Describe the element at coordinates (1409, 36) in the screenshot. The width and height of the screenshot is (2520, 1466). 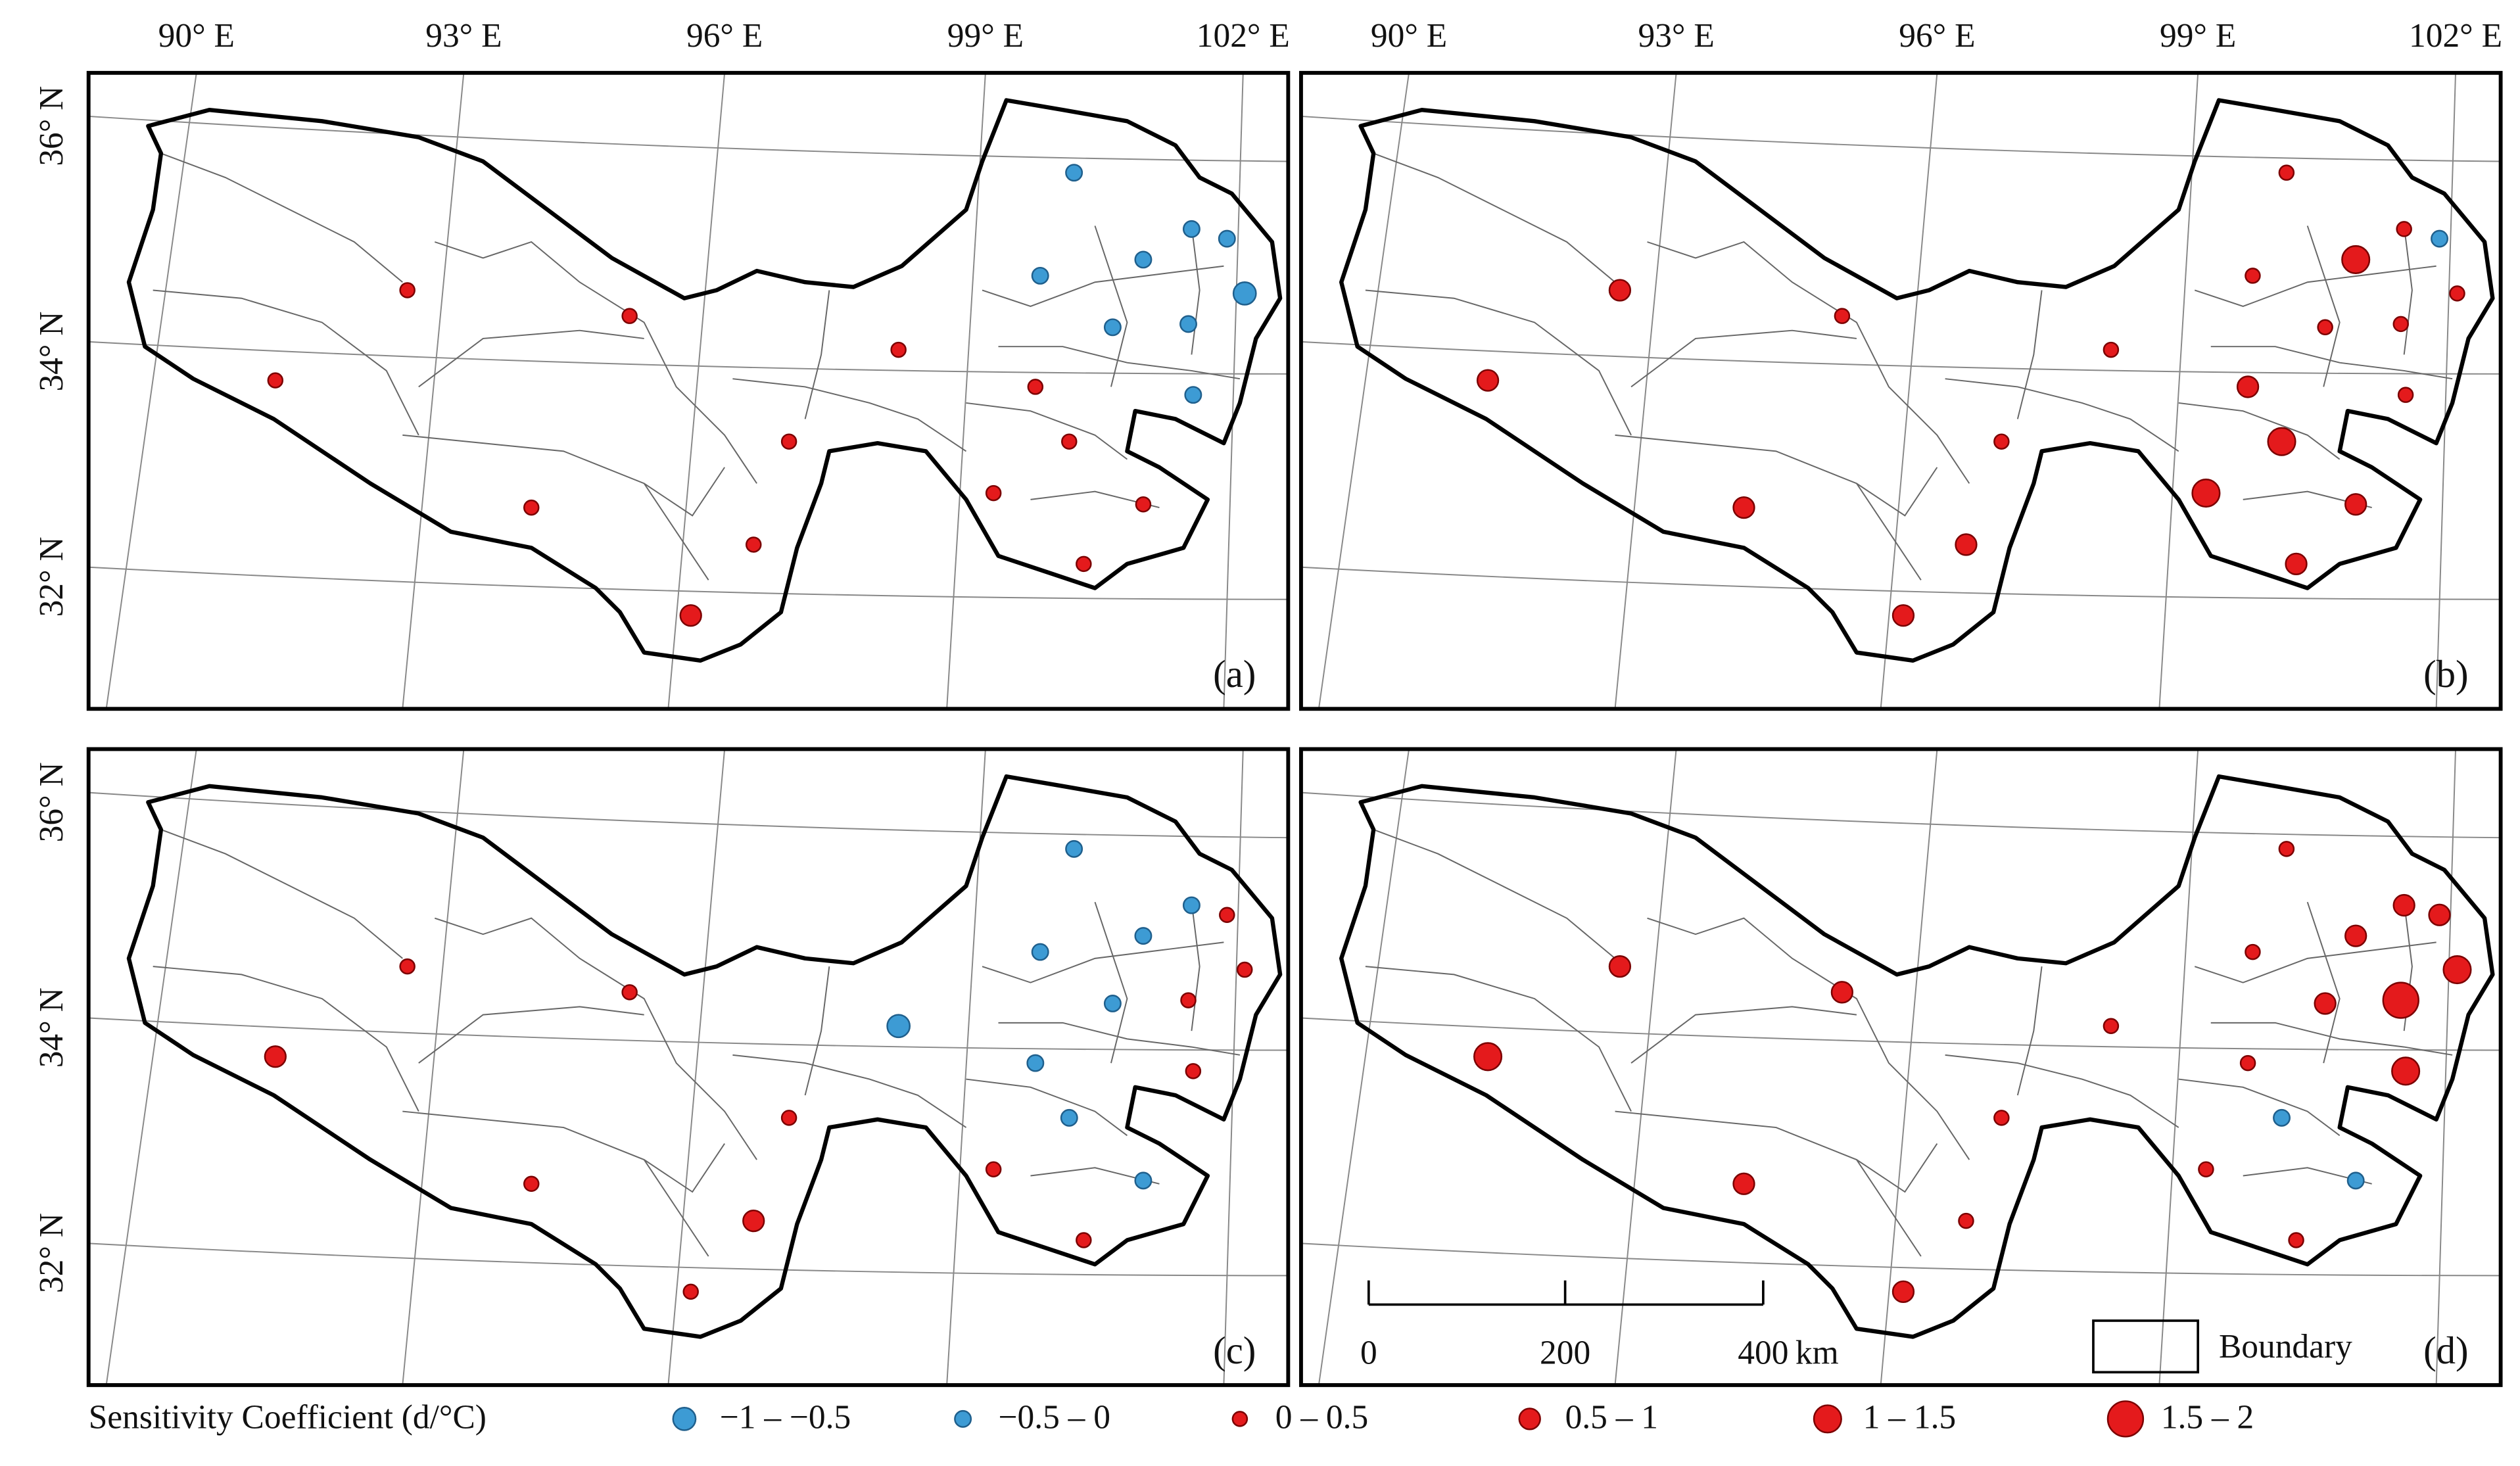
I see `longitude-label: 90° E` at that location.